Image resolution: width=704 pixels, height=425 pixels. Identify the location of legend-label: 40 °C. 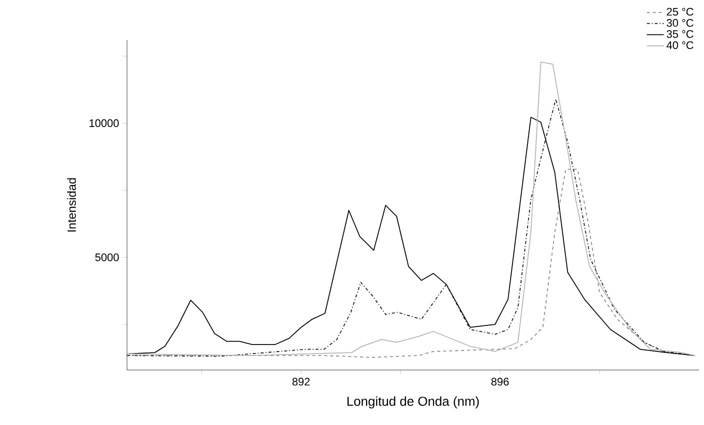
(680, 45).